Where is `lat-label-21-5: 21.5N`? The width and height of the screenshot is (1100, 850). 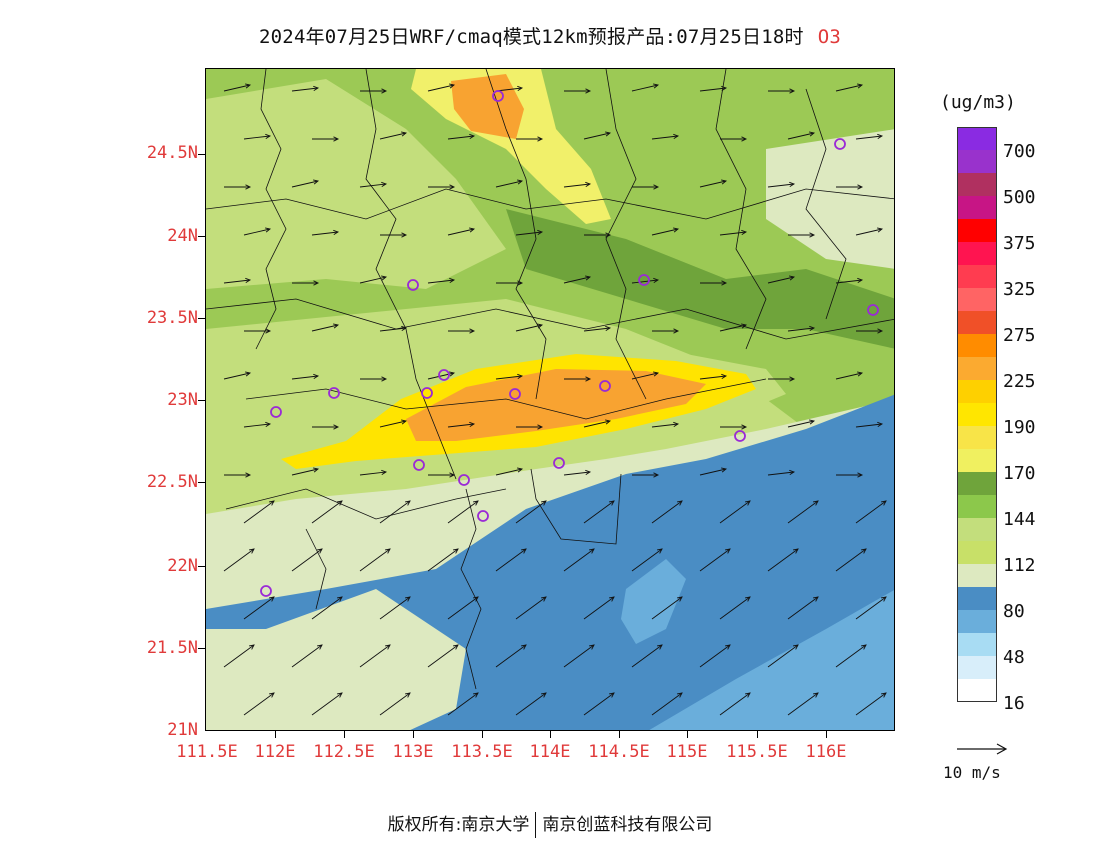
lat-label-21-5: 21.5N is located at coordinates (172, 648).